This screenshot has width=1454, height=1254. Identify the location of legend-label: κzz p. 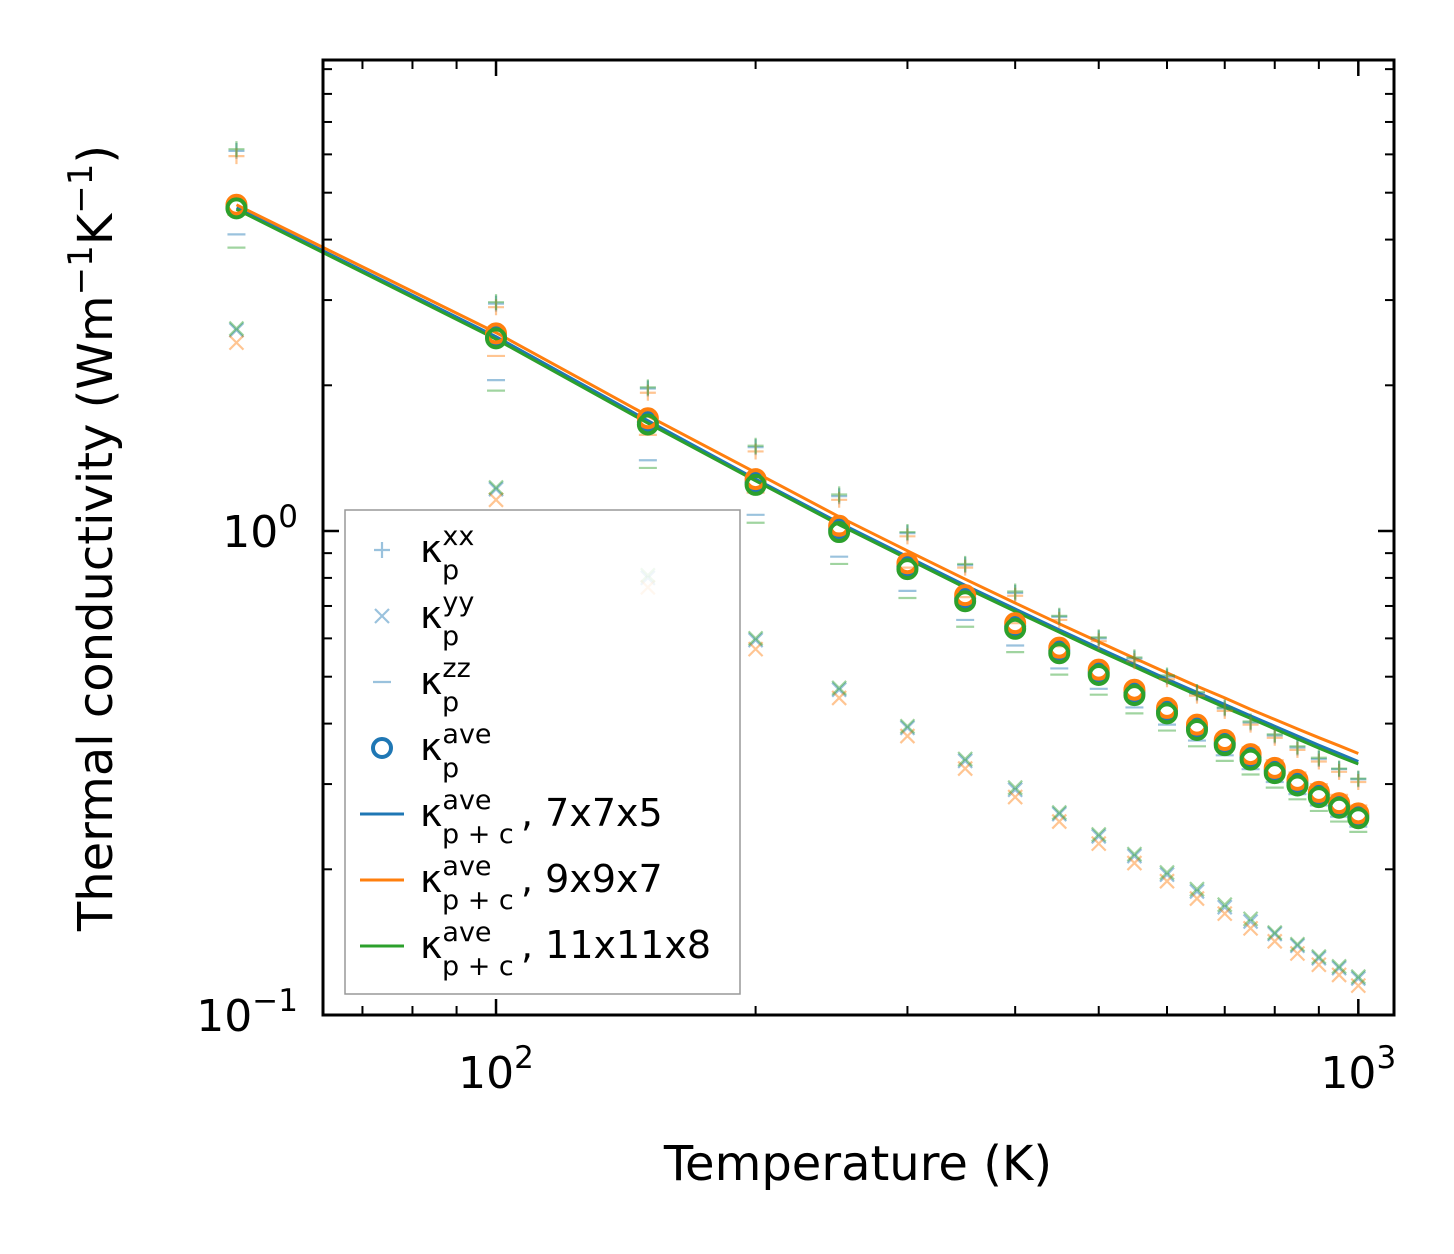
(445, 685).